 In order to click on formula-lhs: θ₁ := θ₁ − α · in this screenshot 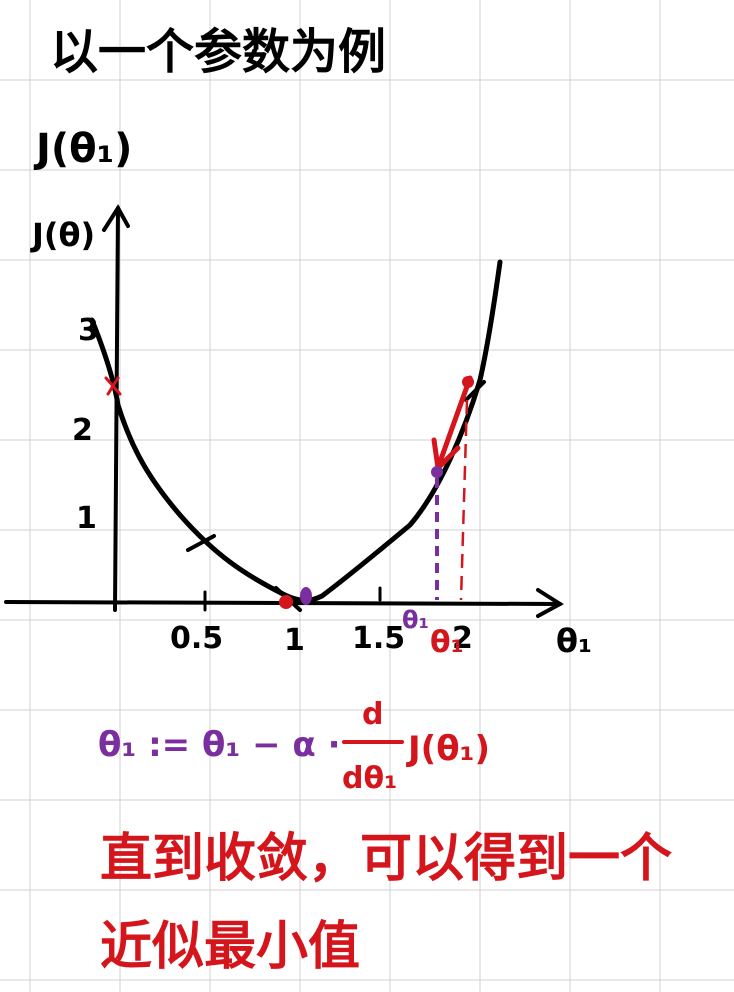, I will do `click(219, 745)`.